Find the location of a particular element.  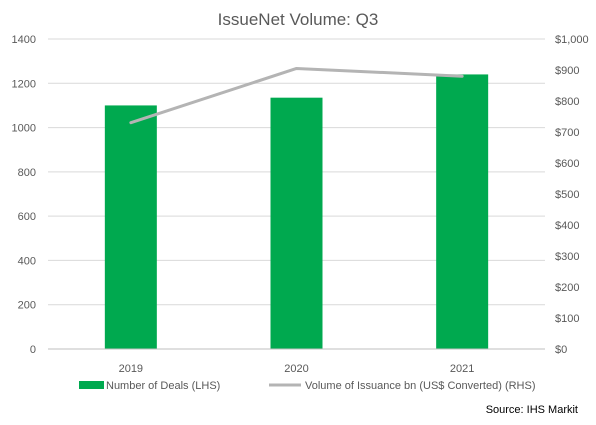

right-tick-label: $600 is located at coordinates (567, 164).